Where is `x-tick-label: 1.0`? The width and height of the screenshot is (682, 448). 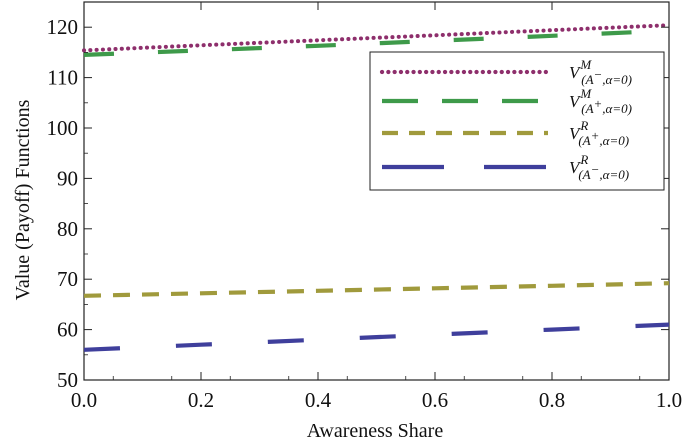 x-tick-label: 1.0 is located at coordinates (669, 400).